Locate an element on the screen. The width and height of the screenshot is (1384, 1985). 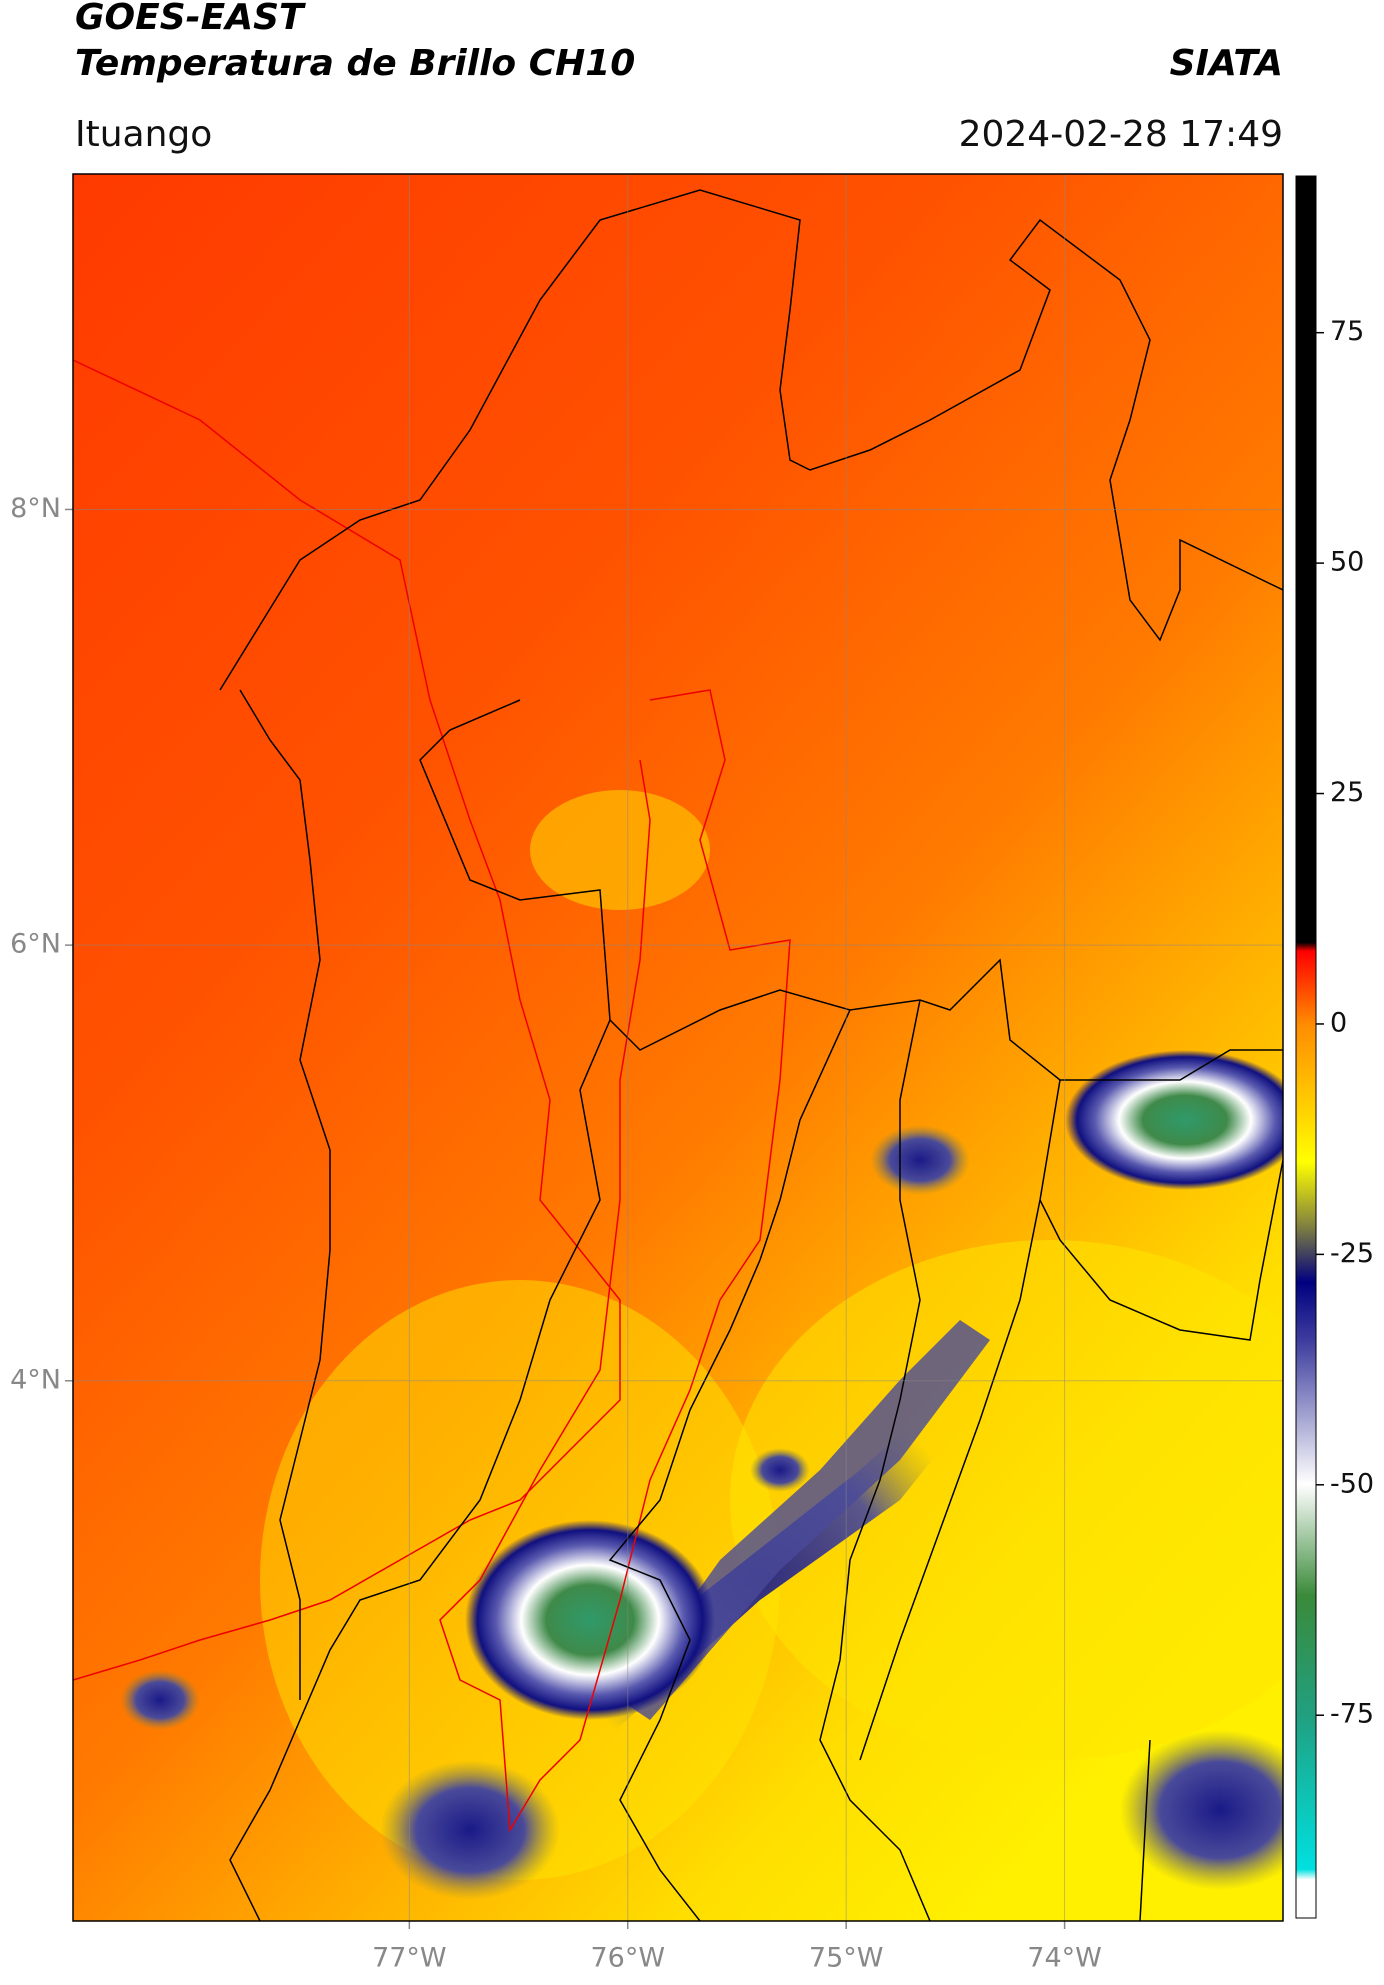
lon-label: 76°W is located at coordinates (627, 1958).